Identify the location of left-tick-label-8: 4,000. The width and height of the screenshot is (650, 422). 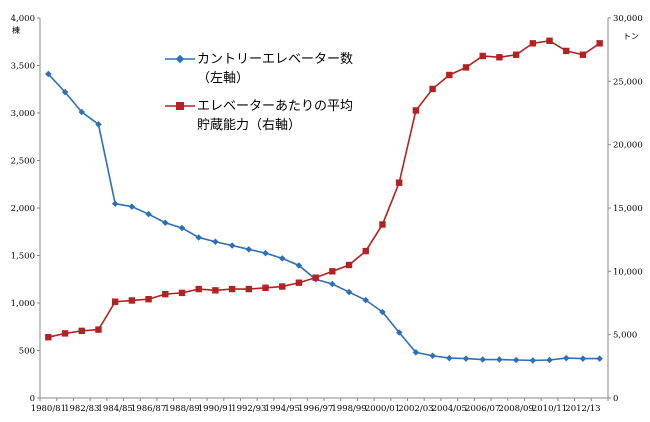
(23, 19).